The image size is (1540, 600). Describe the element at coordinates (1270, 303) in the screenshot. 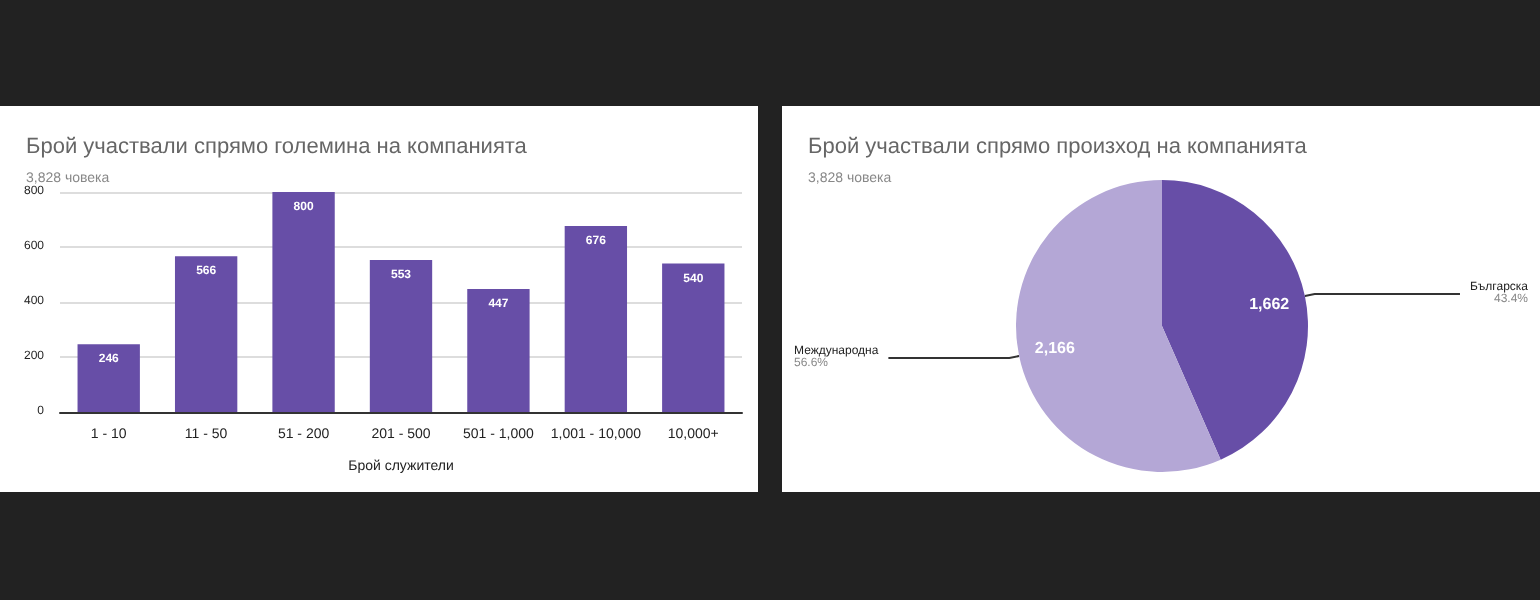

I see `data-label: 1,662` at that location.